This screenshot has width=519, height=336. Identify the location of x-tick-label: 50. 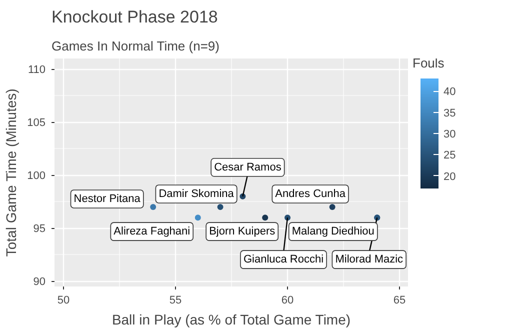
(63, 300).